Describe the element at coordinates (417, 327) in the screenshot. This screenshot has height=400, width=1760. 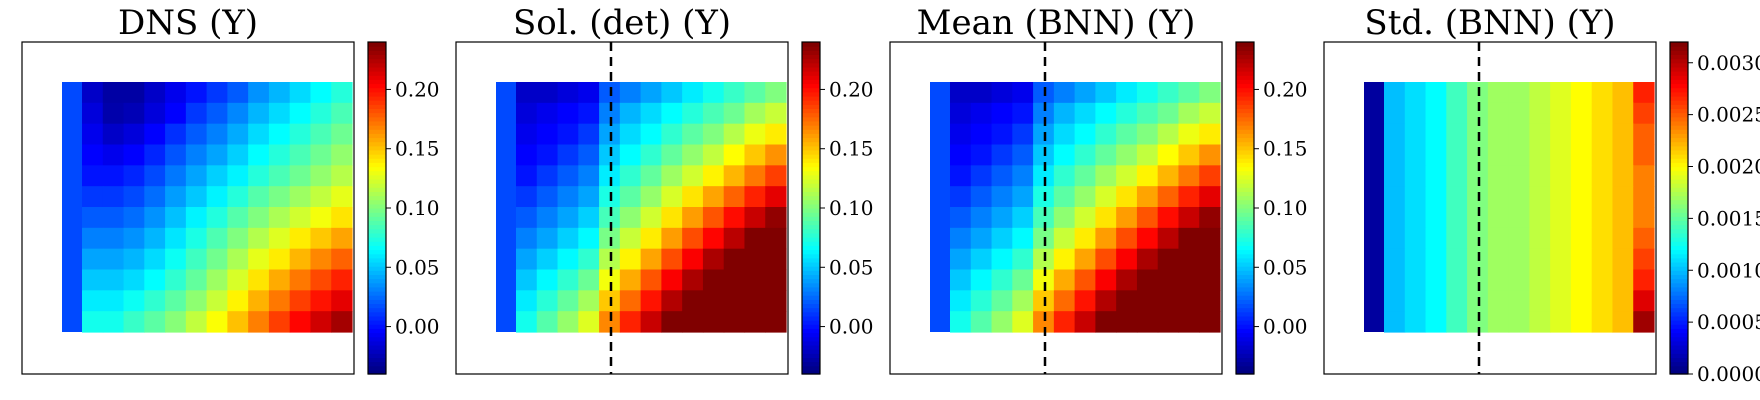
I see `colorbar-tick-label: 0.00` at that location.